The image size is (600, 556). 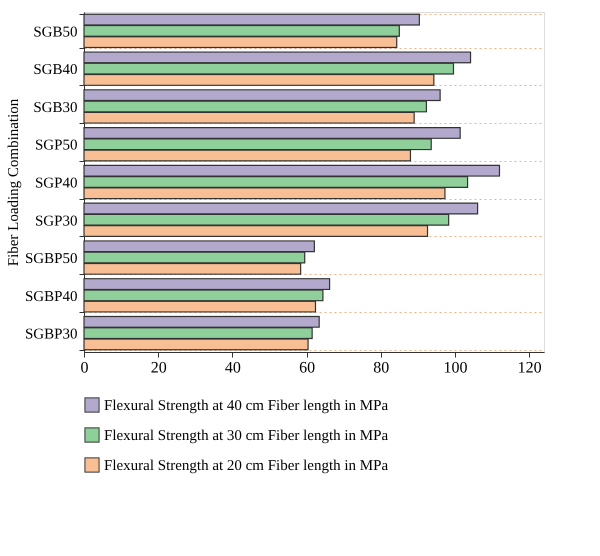 What do you see at coordinates (51, 334) in the screenshot?
I see `y-tick-label: SGBP30` at bounding box center [51, 334].